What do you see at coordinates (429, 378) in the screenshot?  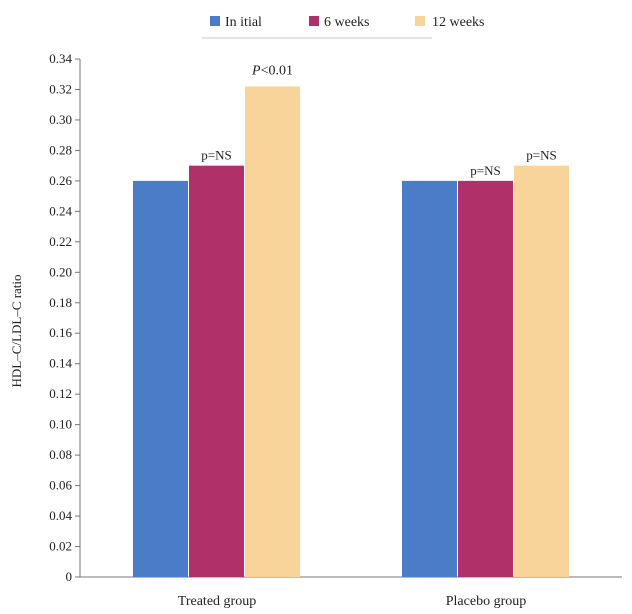 I see `bar-placebo-group-in-itial` at bounding box center [429, 378].